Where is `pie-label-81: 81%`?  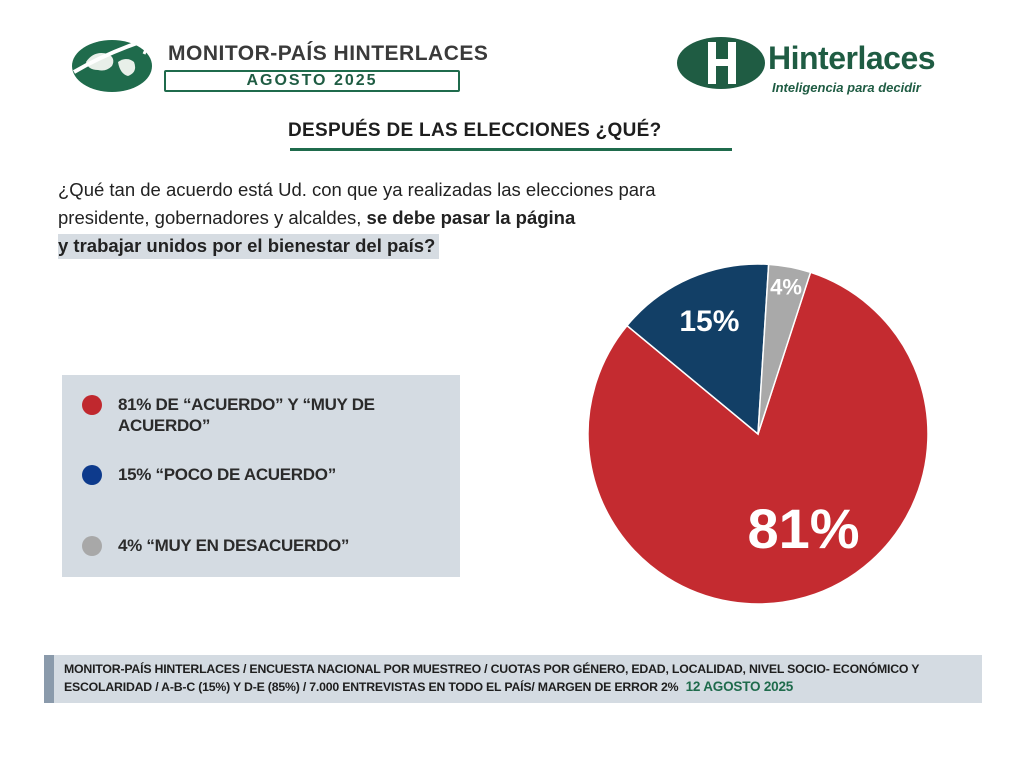 pie-label-81: 81% is located at coordinates (803, 528).